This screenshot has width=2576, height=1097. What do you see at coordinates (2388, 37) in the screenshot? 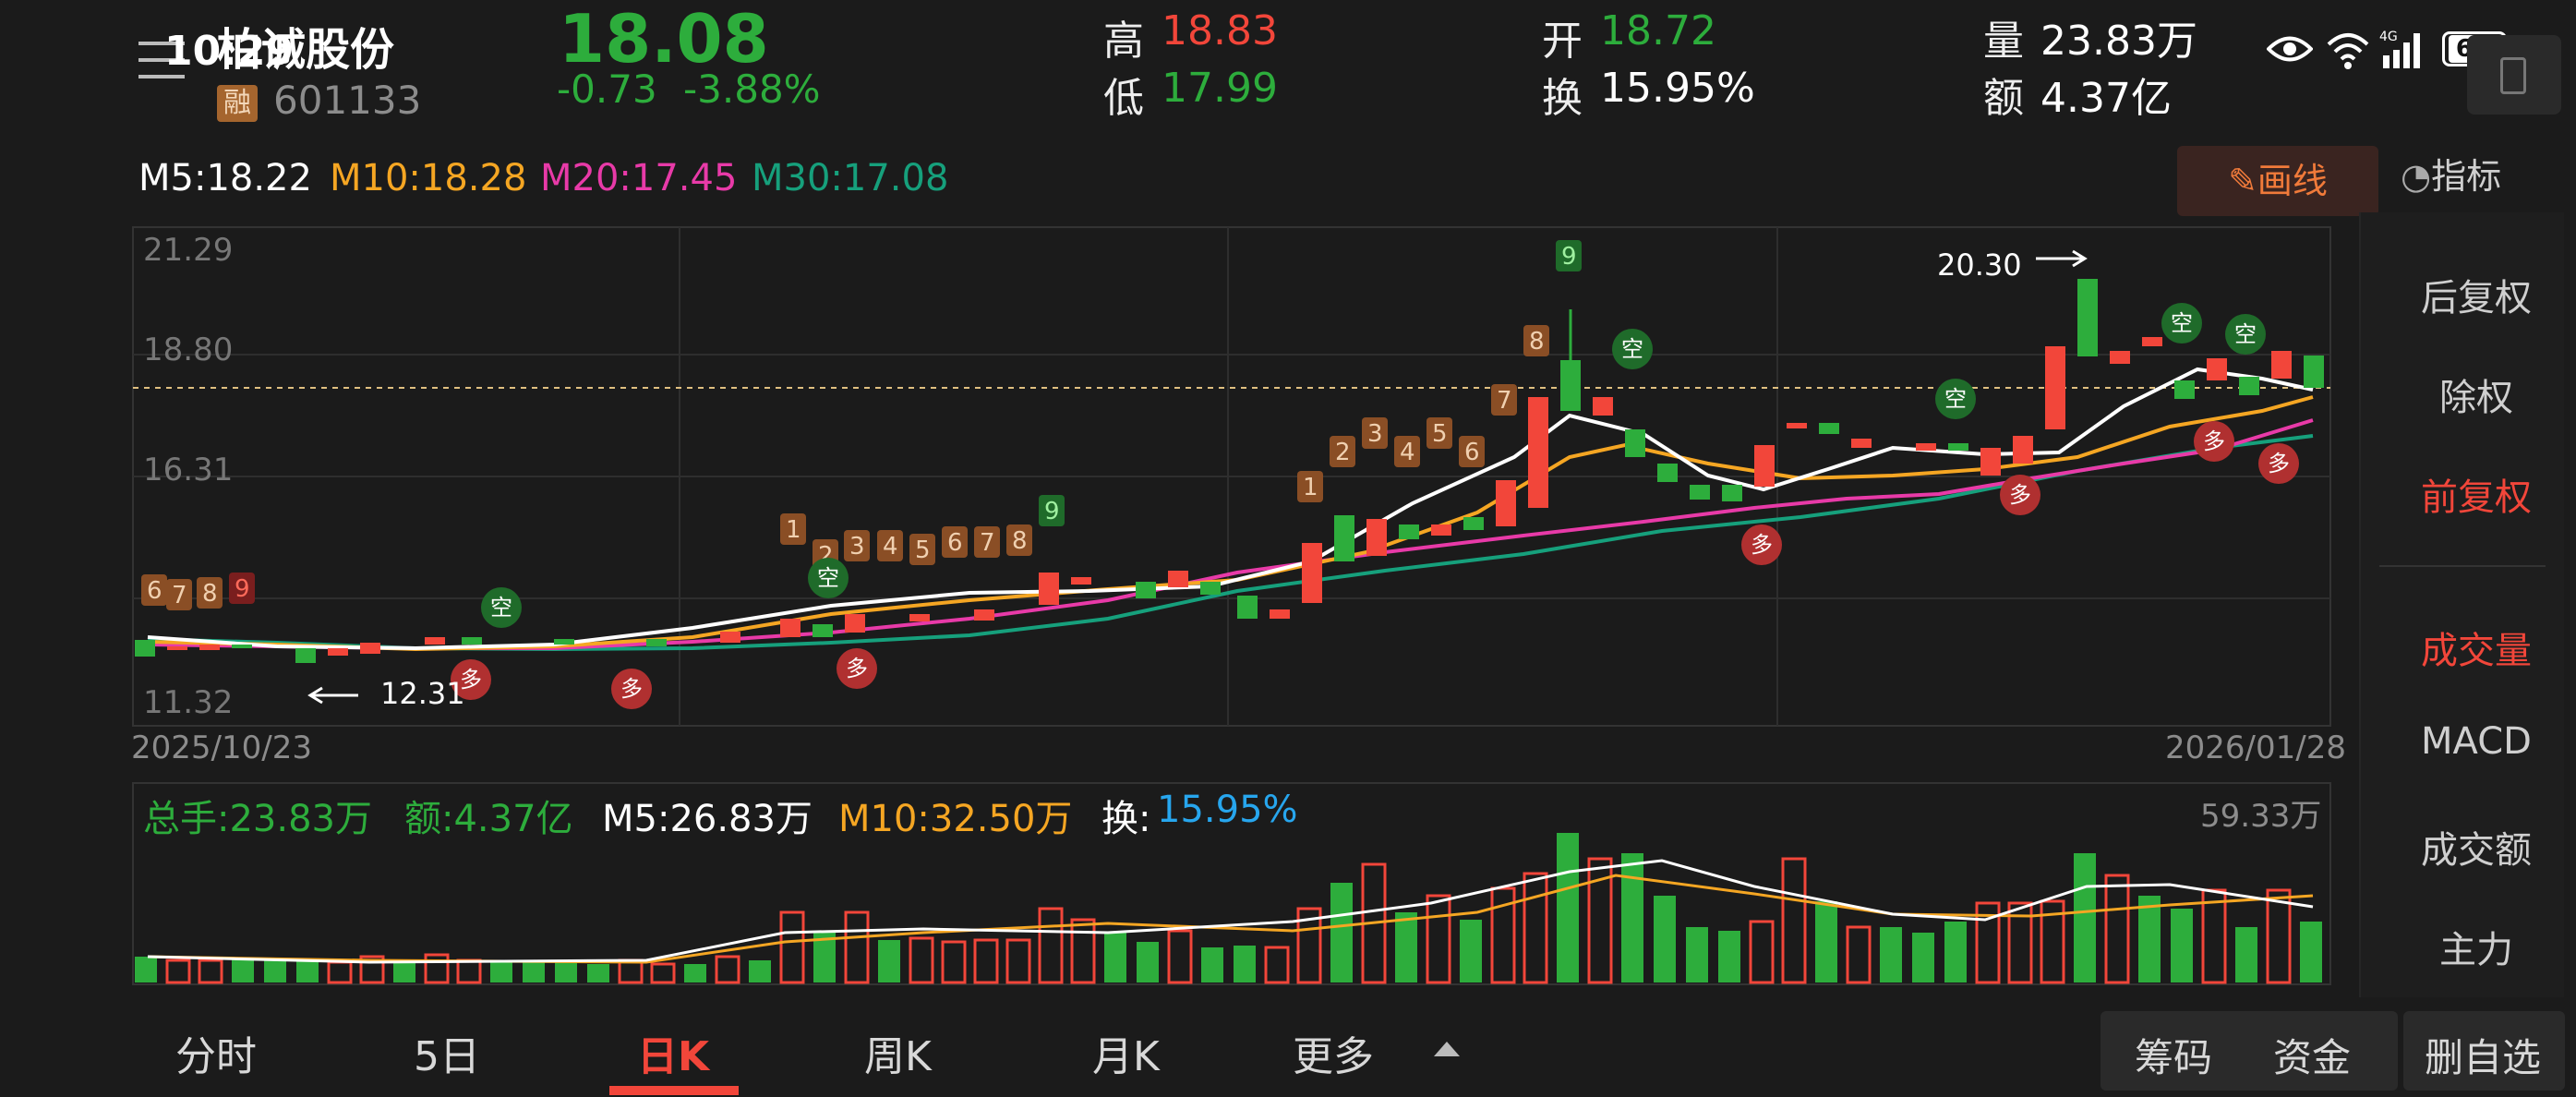
I see `svg-text: 4G` at bounding box center [2388, 37].